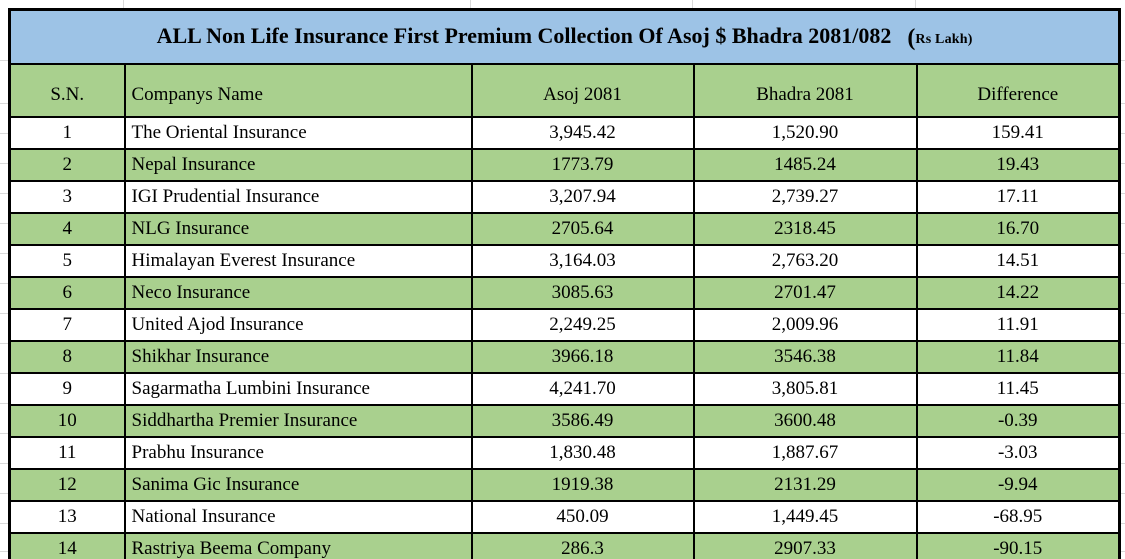  What do you see at coordinates (1018, 453) in the screenshot?
I see `row-difference-value: -3.03` at bounding box center [1018, 453].